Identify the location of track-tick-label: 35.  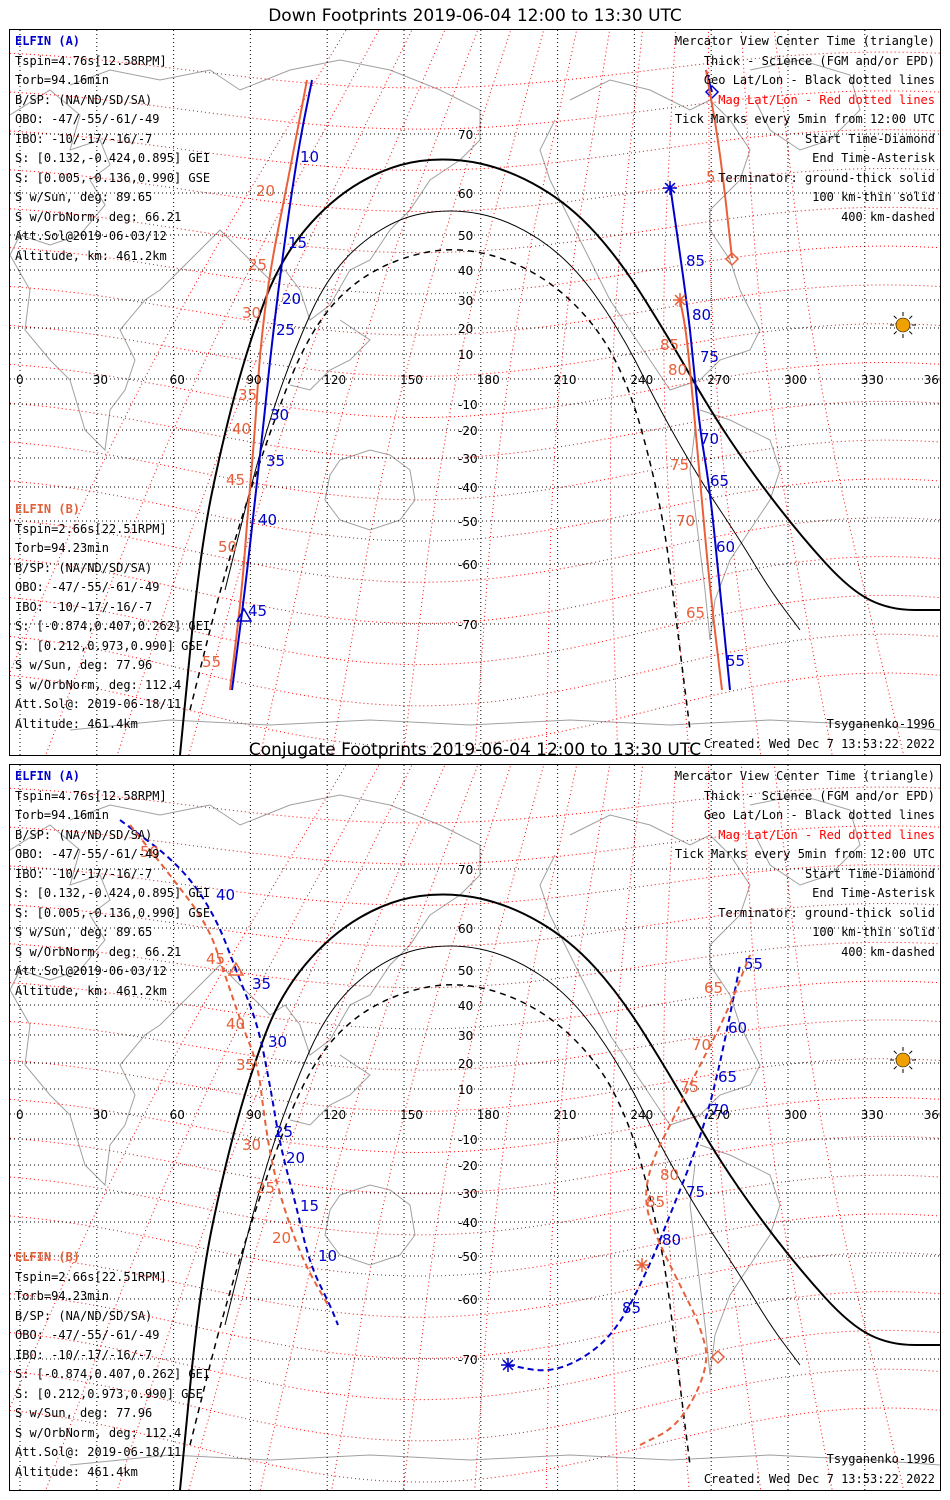
(261, 984).